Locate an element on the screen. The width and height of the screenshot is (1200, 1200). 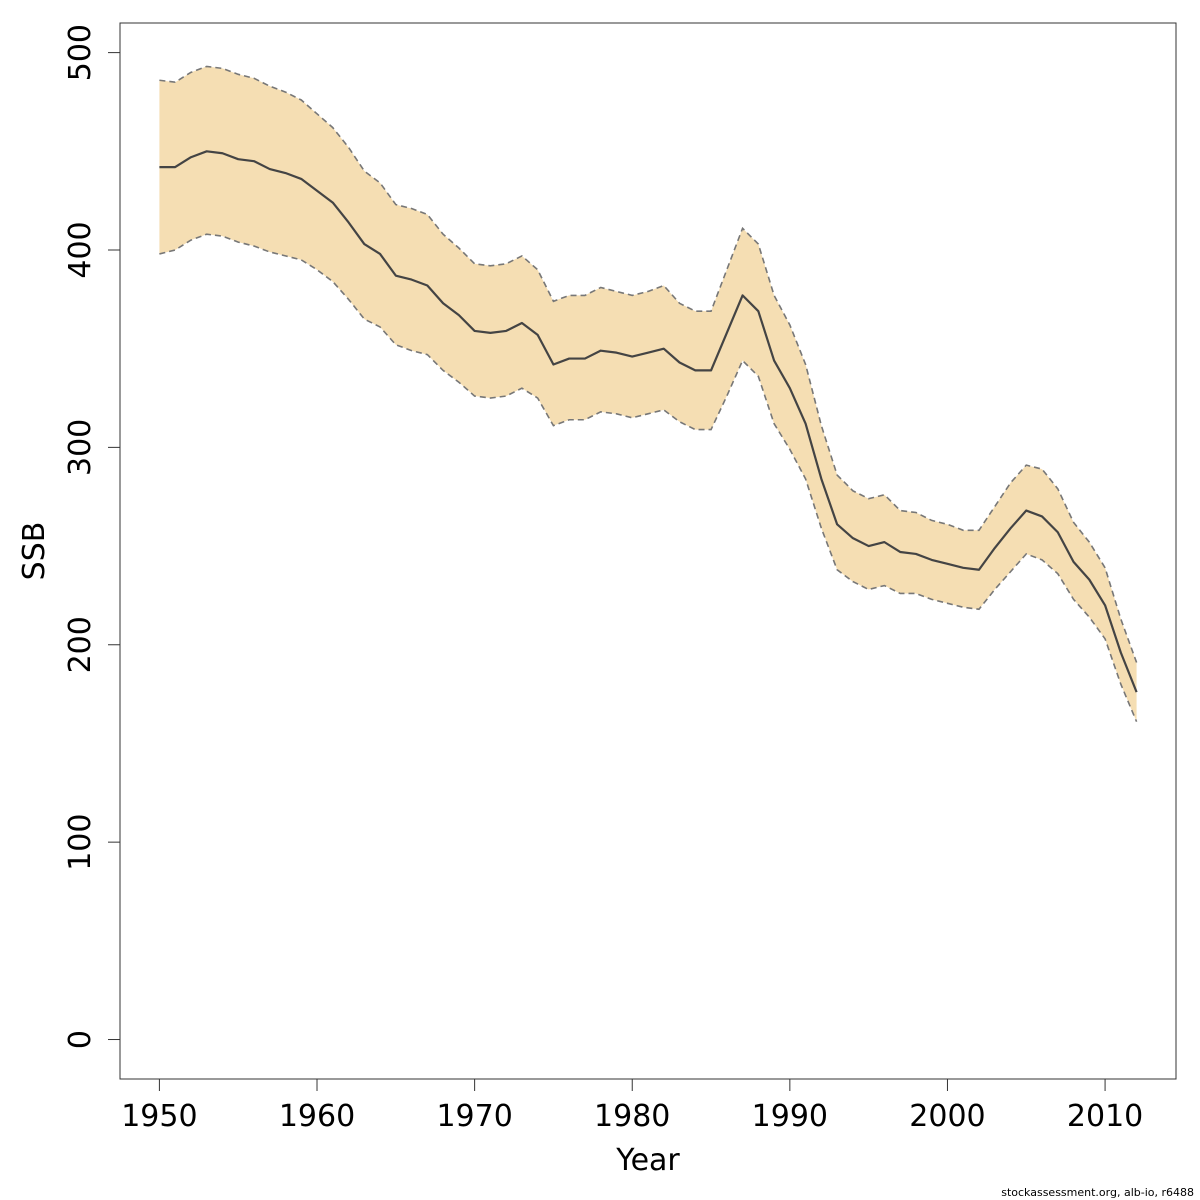
x-tick-label: 1990 is located at coordinates (790, 1116).